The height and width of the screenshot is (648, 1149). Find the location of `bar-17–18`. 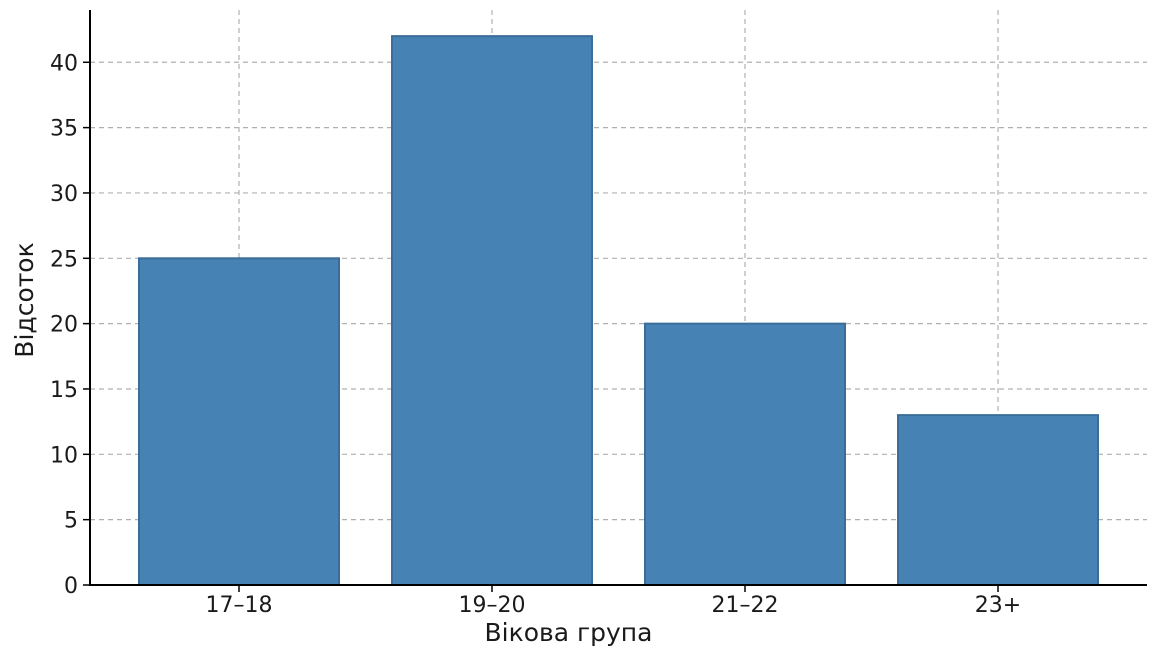

bar-17–18 is located at coordinates (239, 421).